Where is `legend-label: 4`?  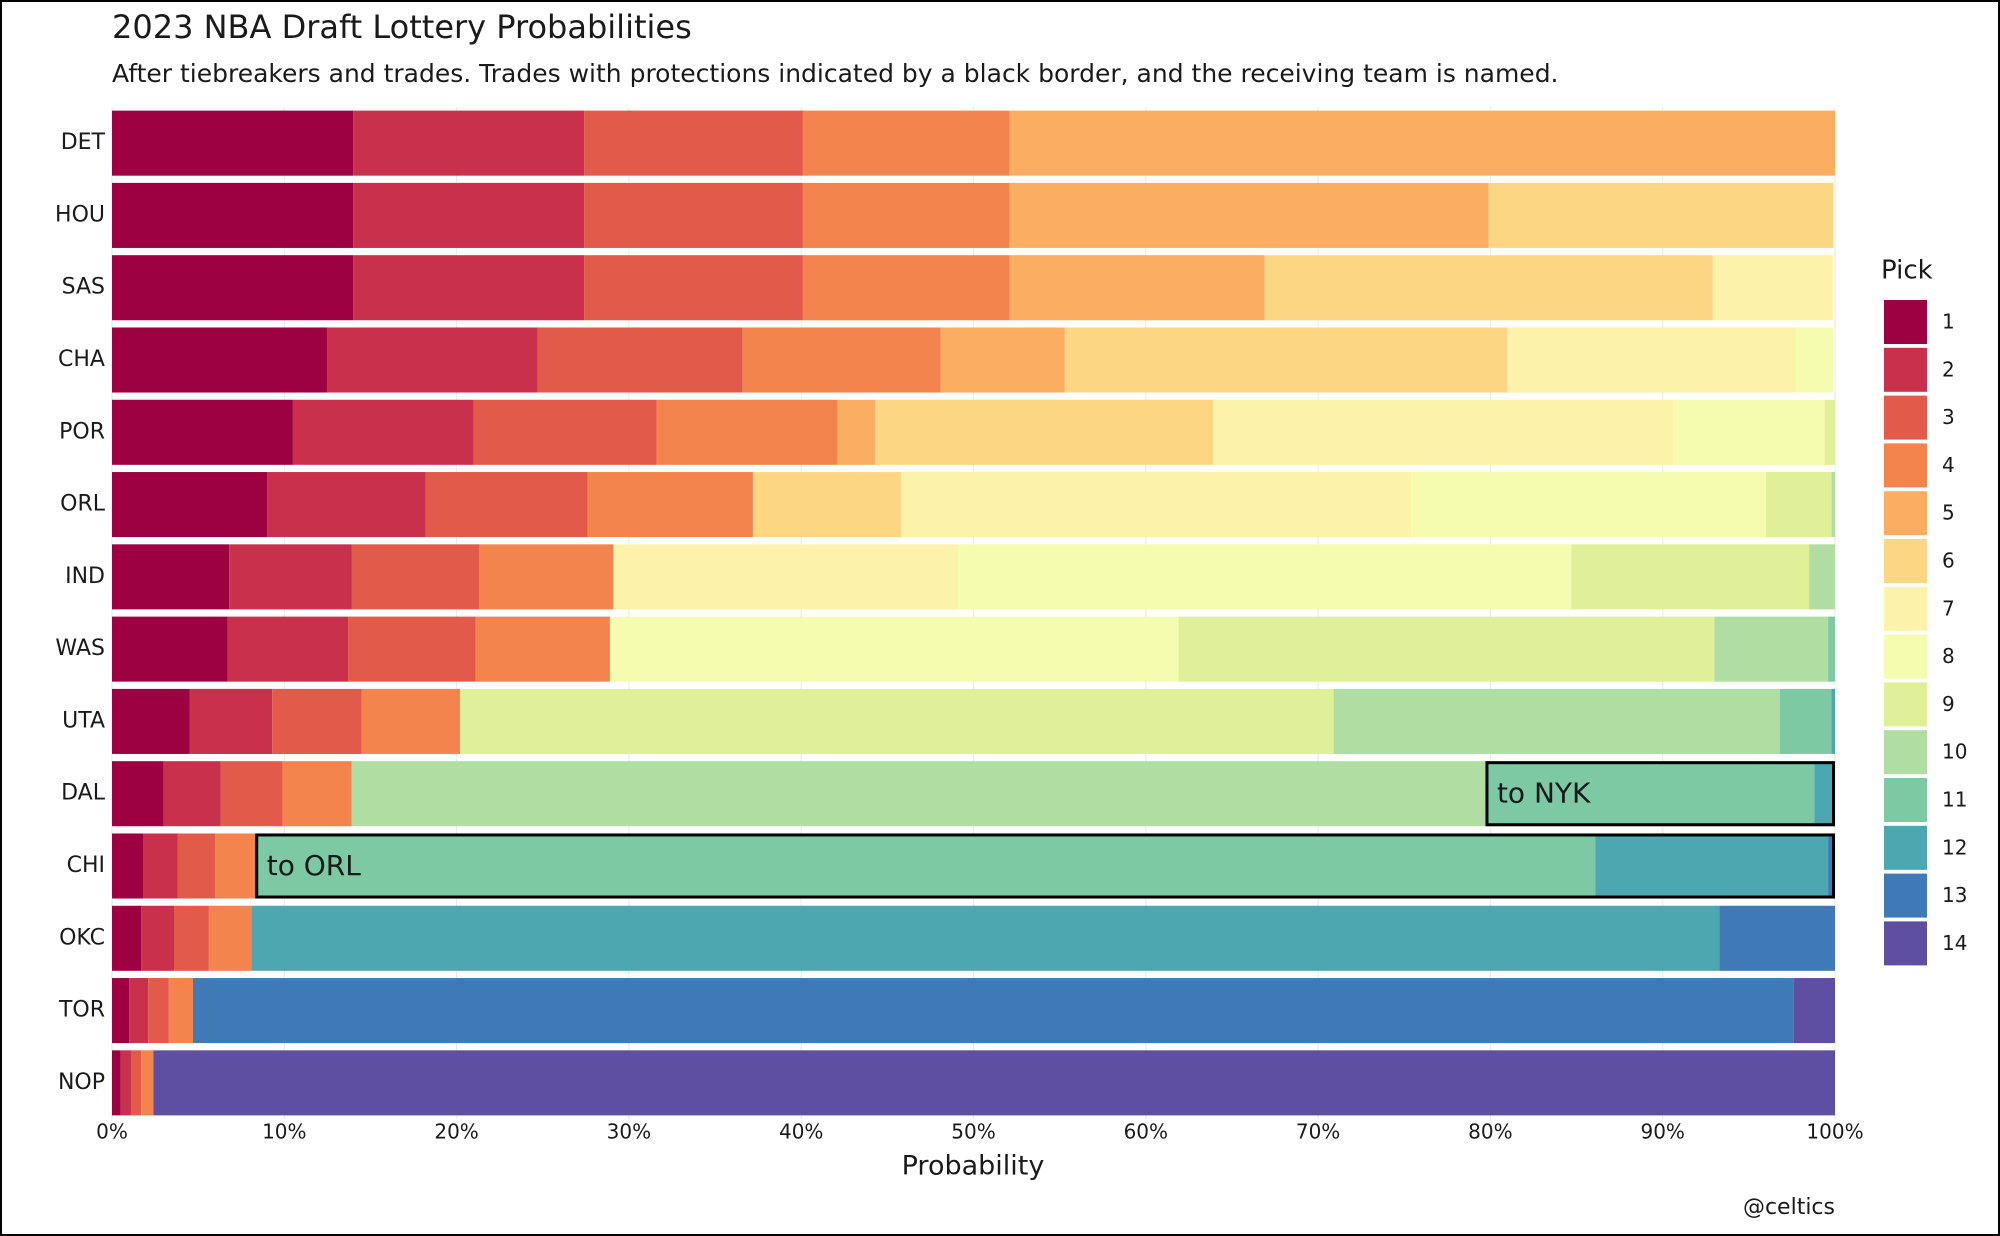 legend-label: 4 is located at coordinates (1948, 465).